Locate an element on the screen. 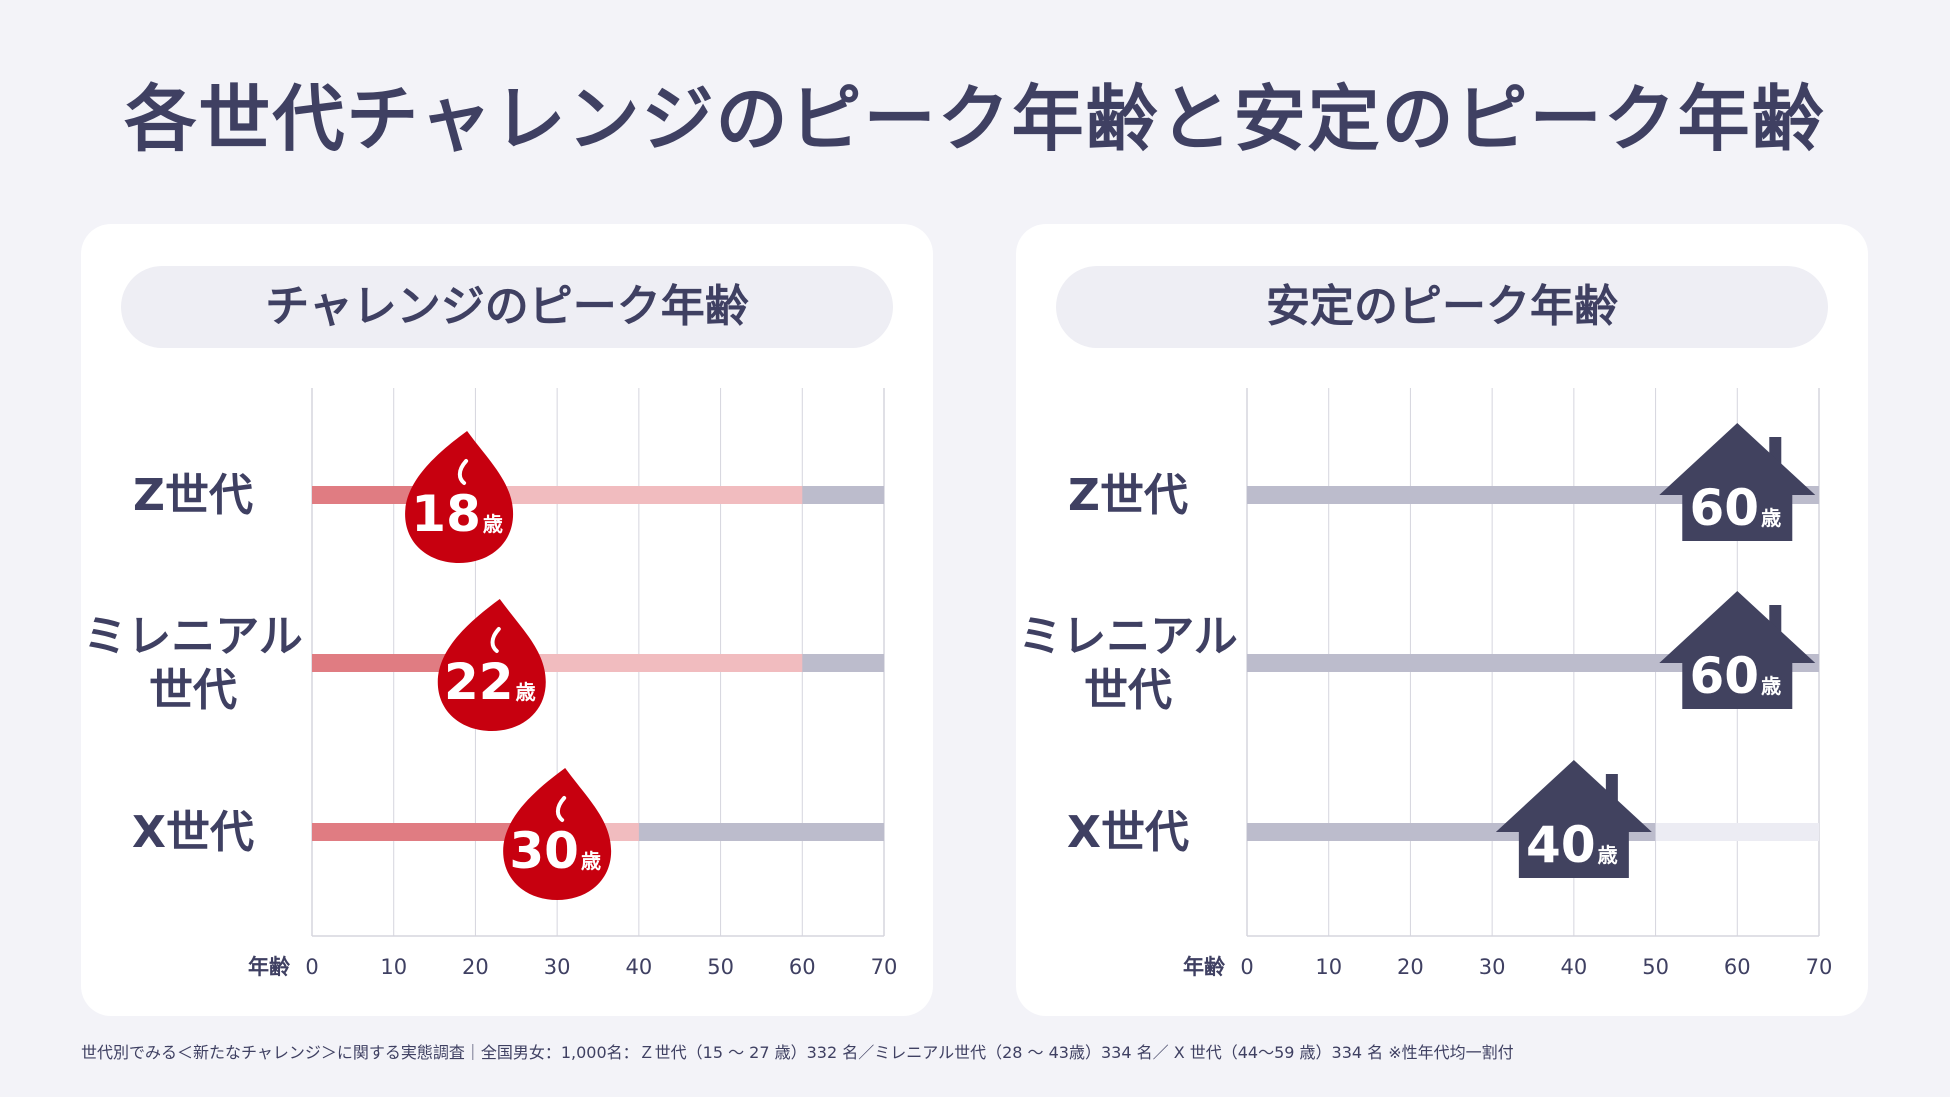 The height and width of the screenshot is (1097, 1950). house-icon: 40 歳 is located at coordinates (1573, 819).